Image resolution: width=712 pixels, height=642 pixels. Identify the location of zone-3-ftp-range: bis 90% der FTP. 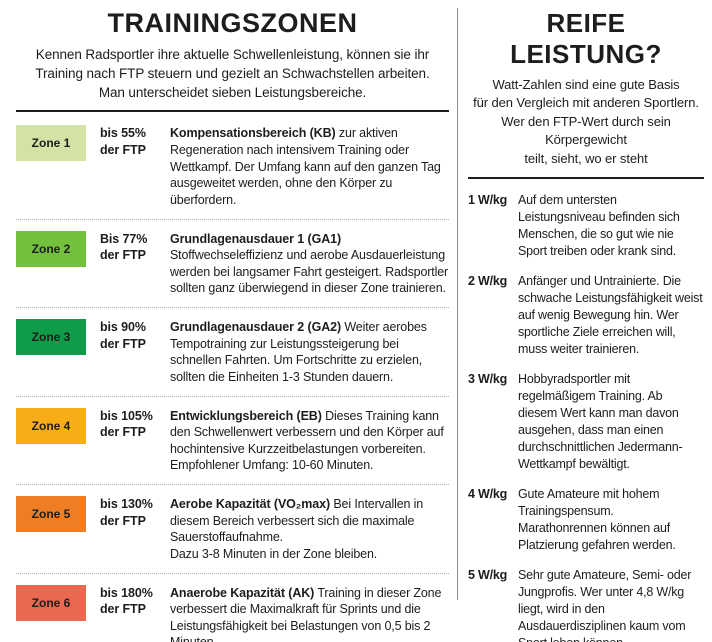
(123, 335).